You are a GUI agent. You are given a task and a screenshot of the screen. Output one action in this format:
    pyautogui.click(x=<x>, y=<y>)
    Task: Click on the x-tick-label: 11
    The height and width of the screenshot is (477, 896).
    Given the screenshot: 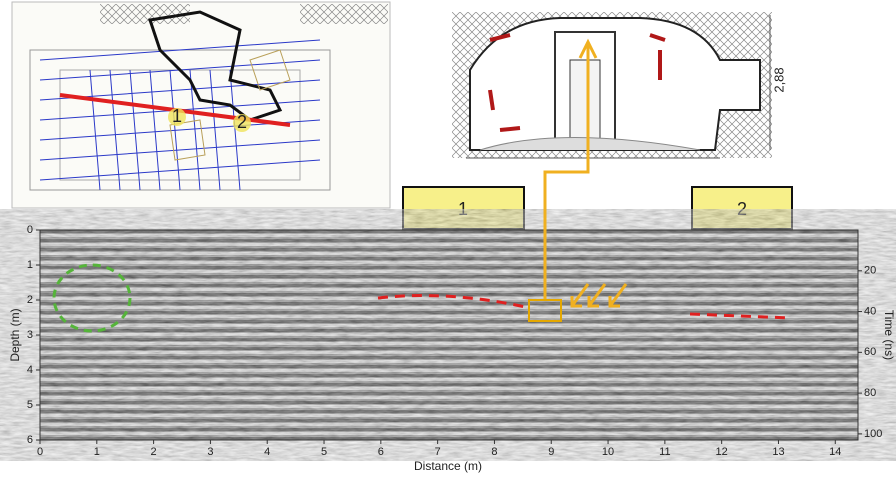 What is the action you would take?
    pyautogui.click(x=664, y=452)
    